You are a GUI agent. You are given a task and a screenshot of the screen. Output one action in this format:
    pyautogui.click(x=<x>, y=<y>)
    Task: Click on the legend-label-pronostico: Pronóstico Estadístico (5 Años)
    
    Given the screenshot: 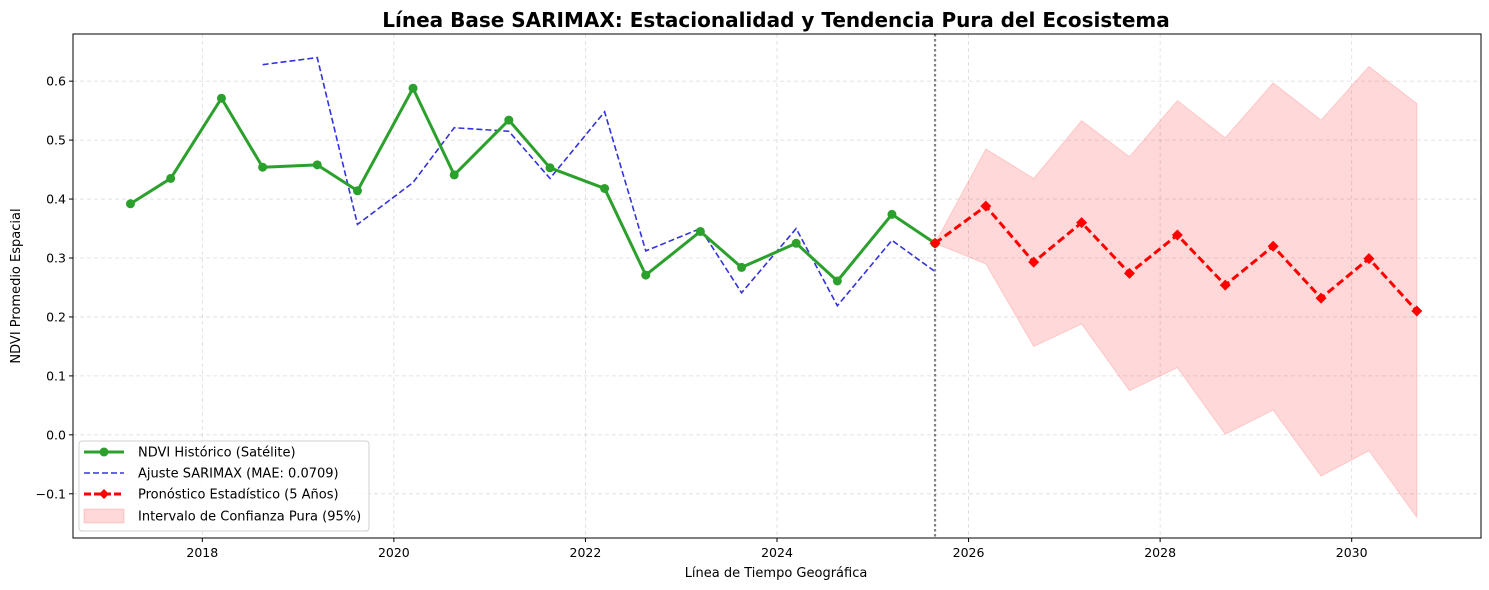 What is the action you would take?
    pyautogui.click(x=238, y=495)
    